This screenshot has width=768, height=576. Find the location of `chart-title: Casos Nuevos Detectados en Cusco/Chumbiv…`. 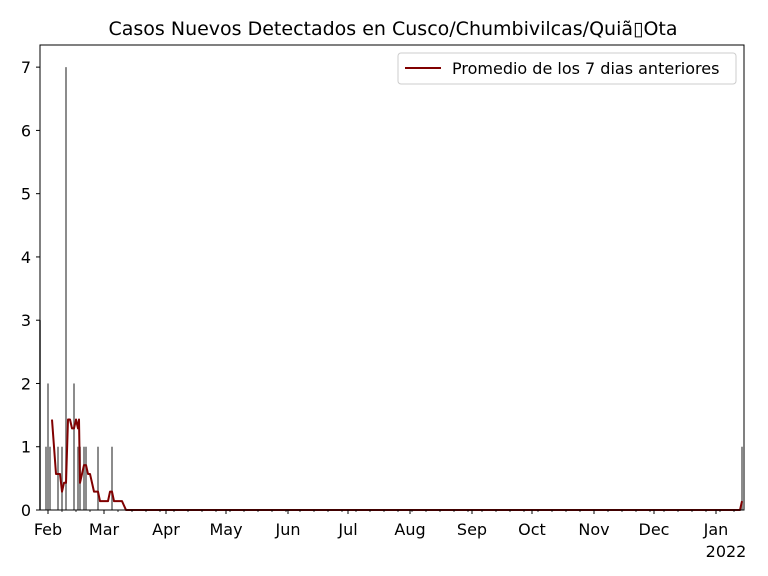

chart-title: Casos Nuevos Detectados en Cusco/Chumbiv… is located at coordinates (392, 29).